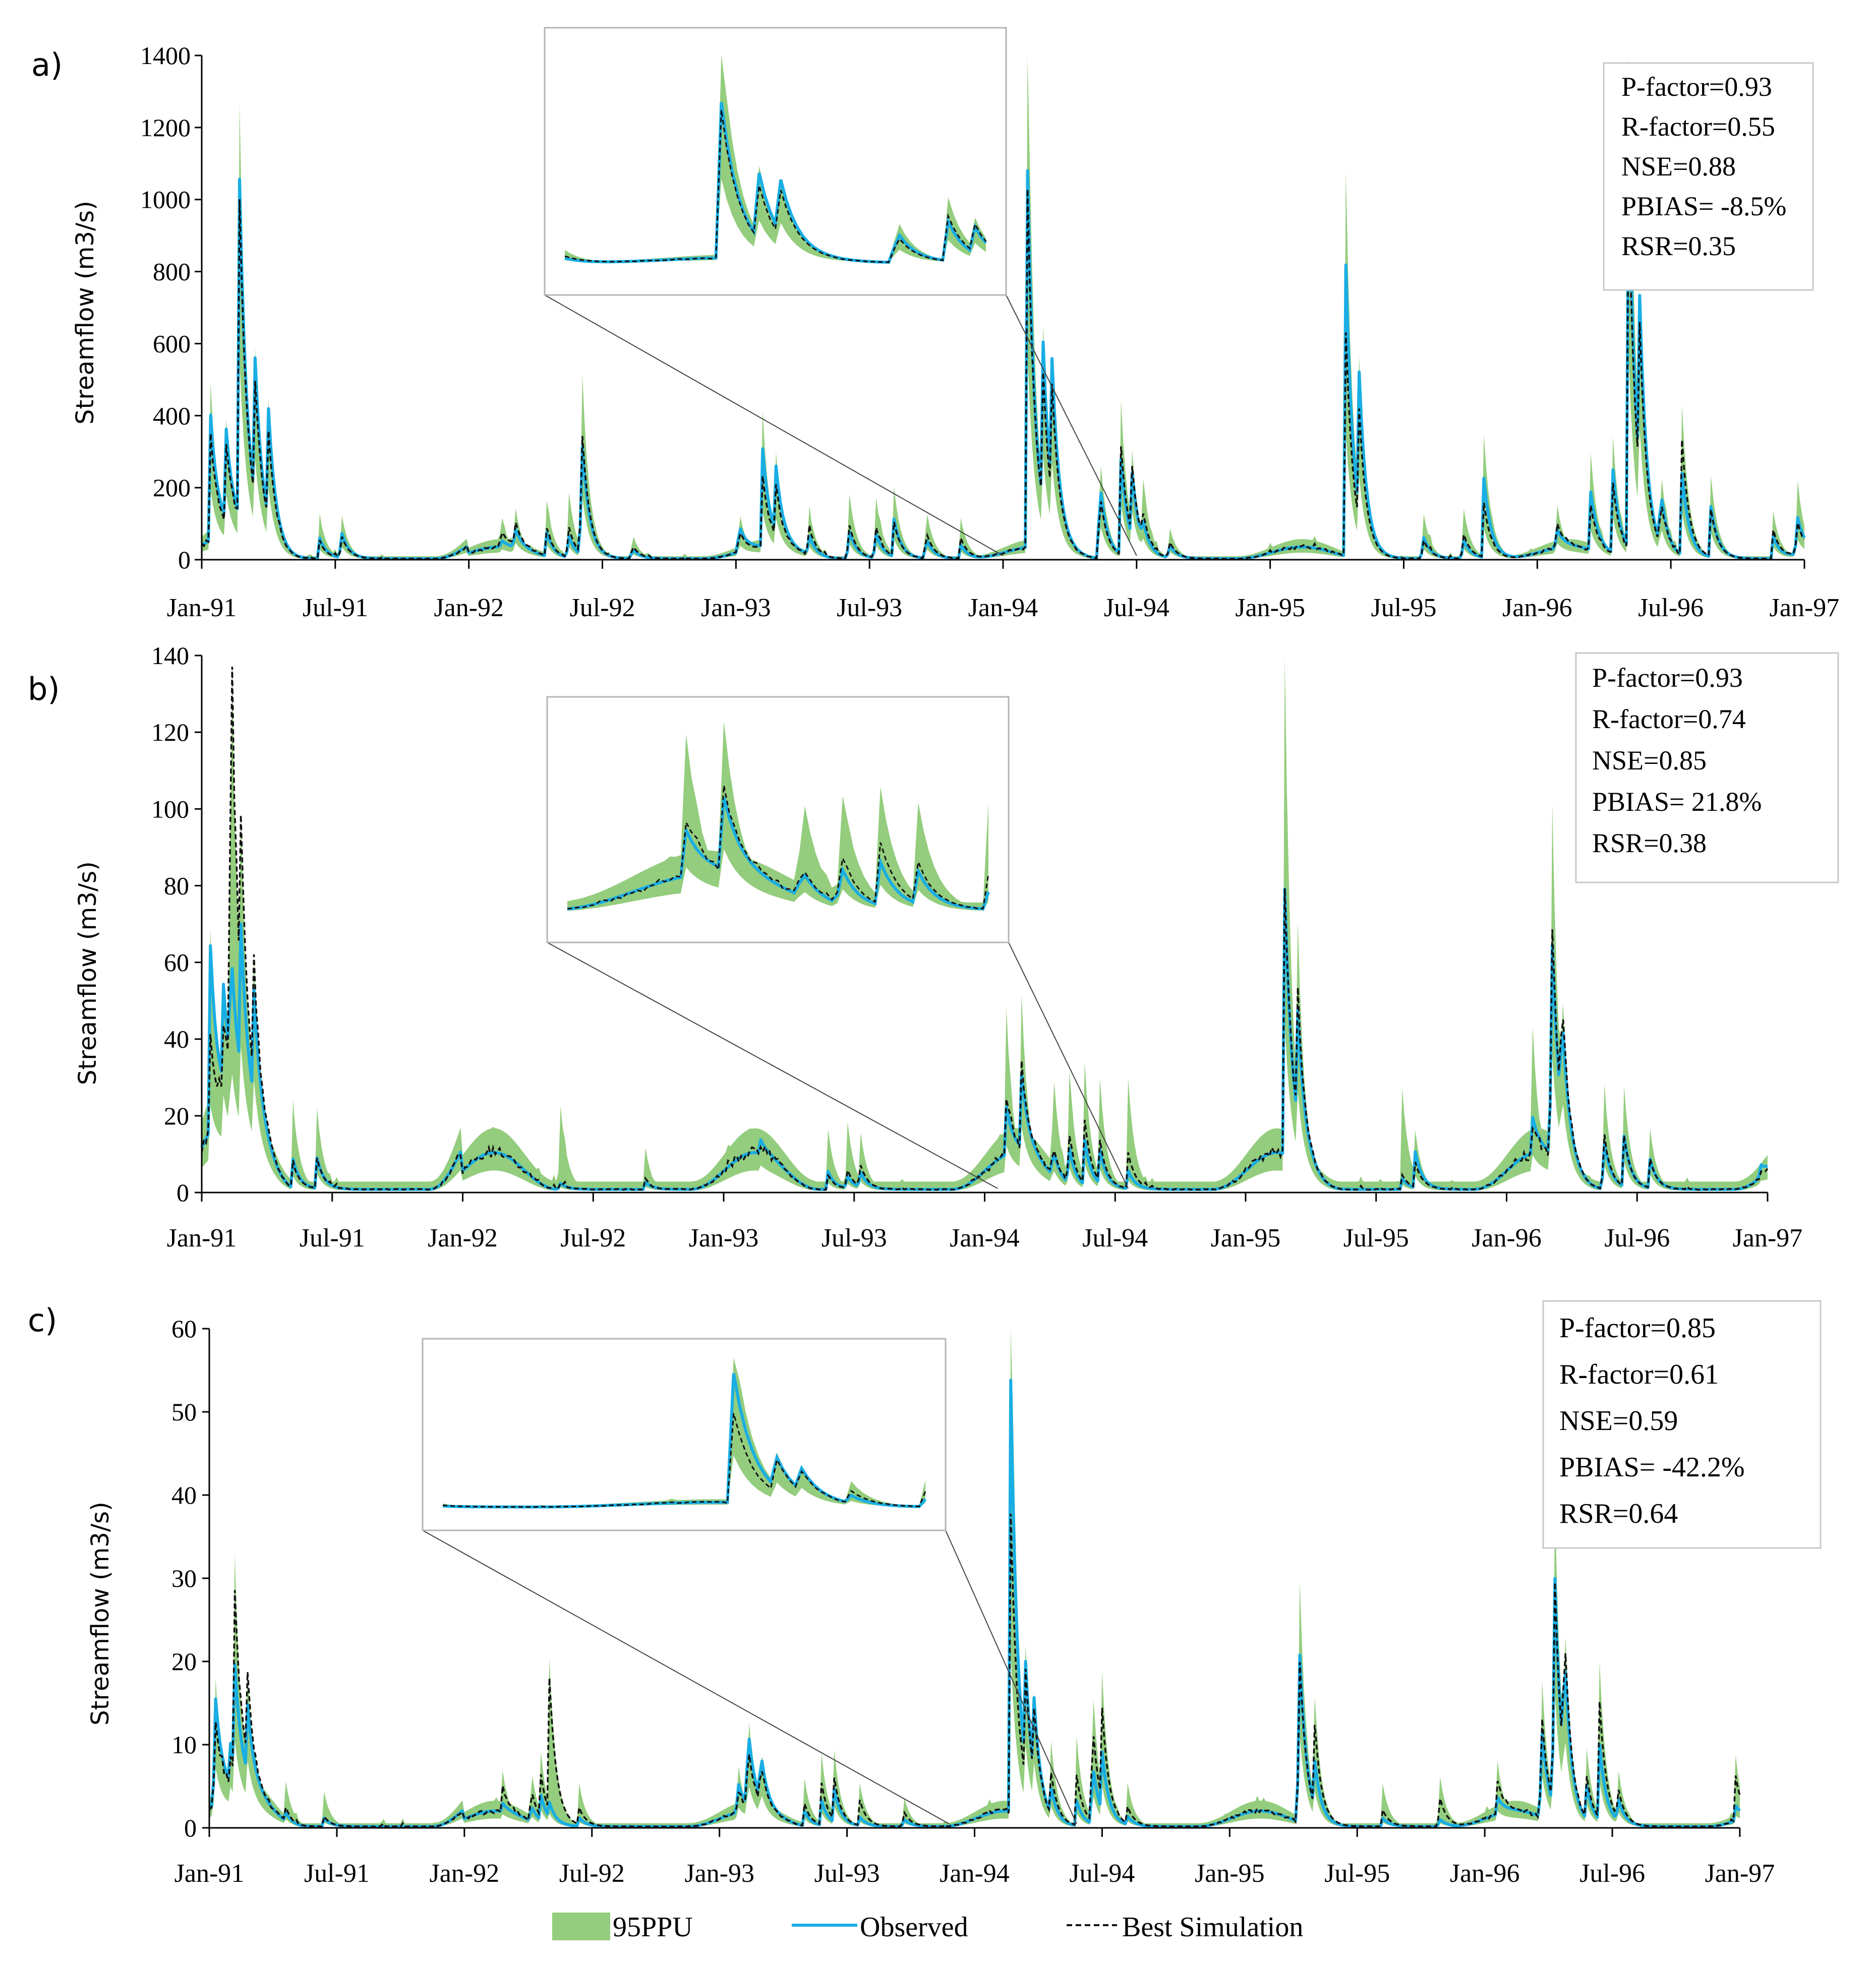  What do you see at coordinates (1678, 167) in the screenshot?
I see `stat-nse: NSE=0.88` at bounding box center [1678, 167].